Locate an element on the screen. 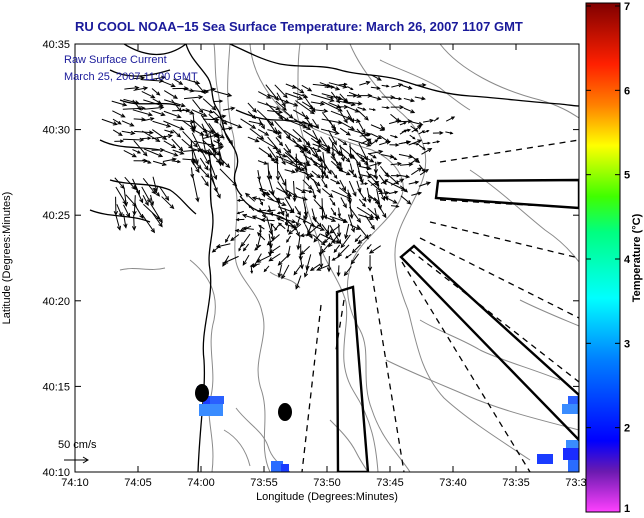 Image resolution: width=644 pixels, height=518 pixels. radar-site-marker is located at coordinates (202, 393).